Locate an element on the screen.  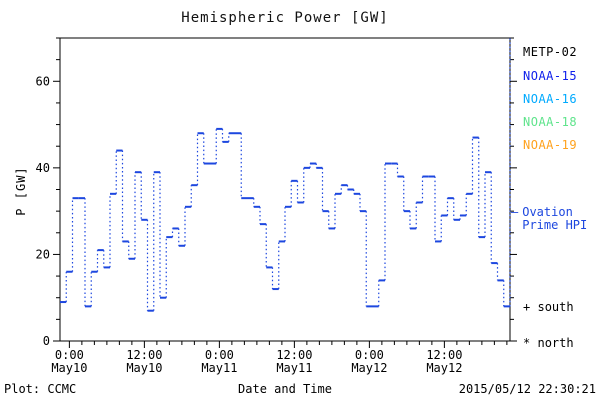
y-tick-label: 40 is located at coordinates (43, 168).